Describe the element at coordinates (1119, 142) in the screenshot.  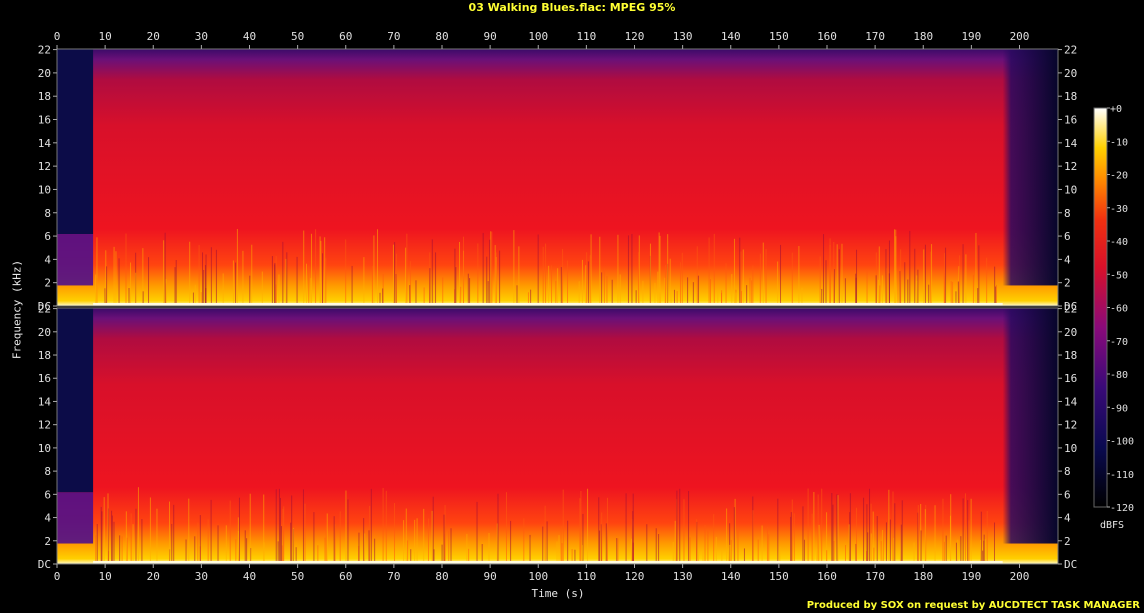
I see `colorbar-tick-label: -10` at that location.